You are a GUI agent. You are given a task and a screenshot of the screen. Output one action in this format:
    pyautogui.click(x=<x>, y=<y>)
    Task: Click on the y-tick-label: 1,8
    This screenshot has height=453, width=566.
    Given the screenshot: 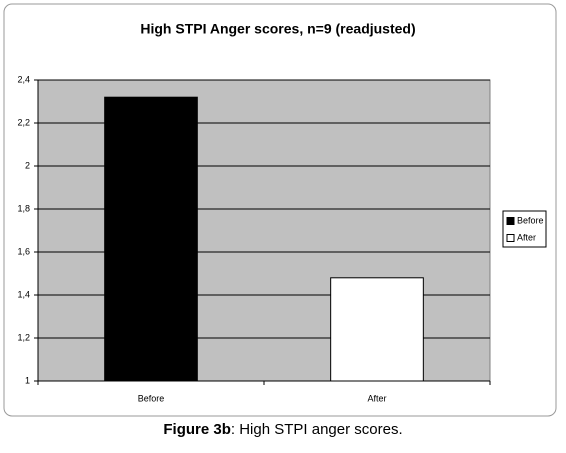 What is the action you would take?
    pyautogui.click(x=23, y=208)
    